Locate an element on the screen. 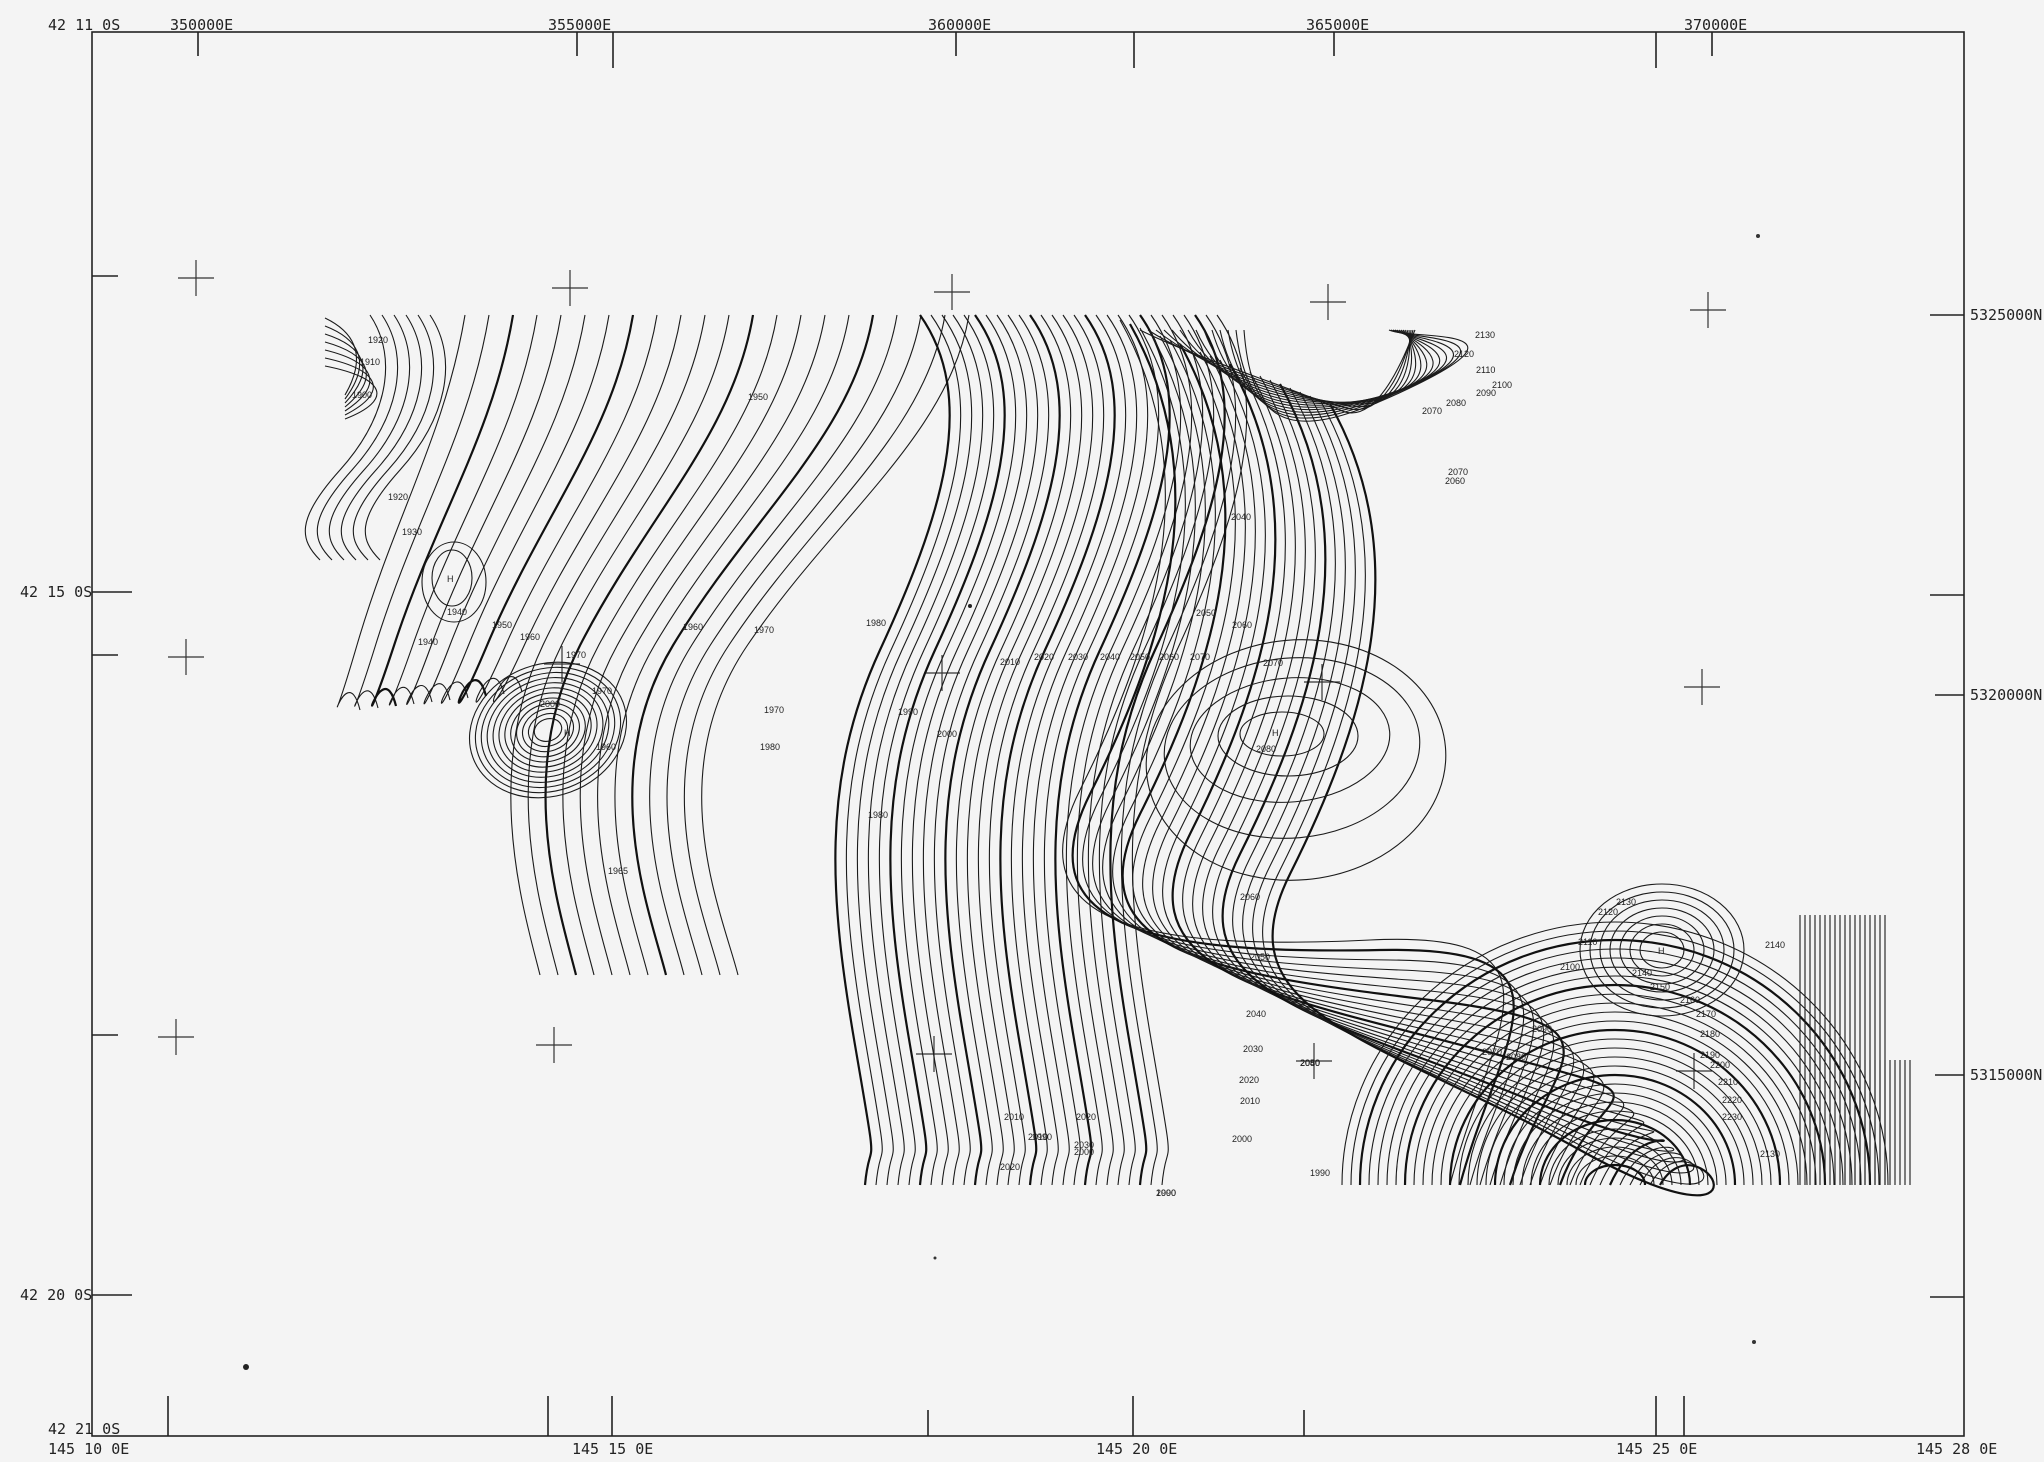  lat-label-20: 42 20 0S is located at coordinates (56, 1295).